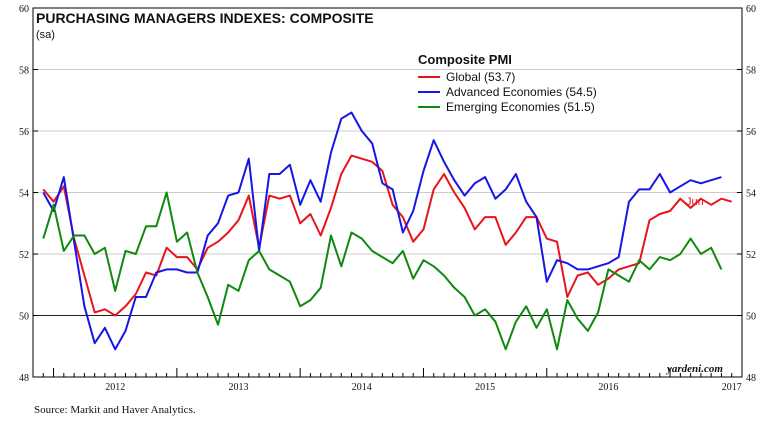 The width and height of the screenshot is (778, 422). Describe the element at coordinates (429, 91) in the screenshot. I see `legend-swatch-advanced` at that location.